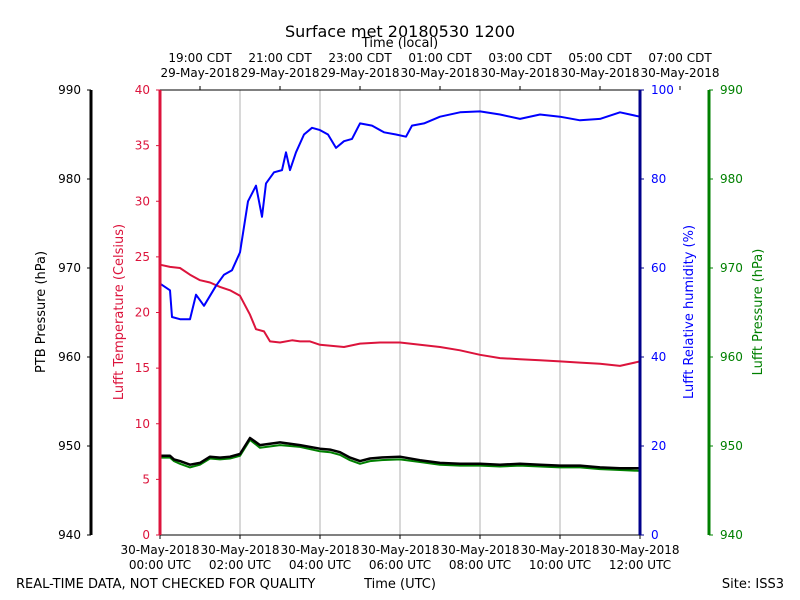  What do you see at coordinates (146, 479) in the screenshot?
I see `temperature-tick-label: 5` at bounding box center [146, 479].